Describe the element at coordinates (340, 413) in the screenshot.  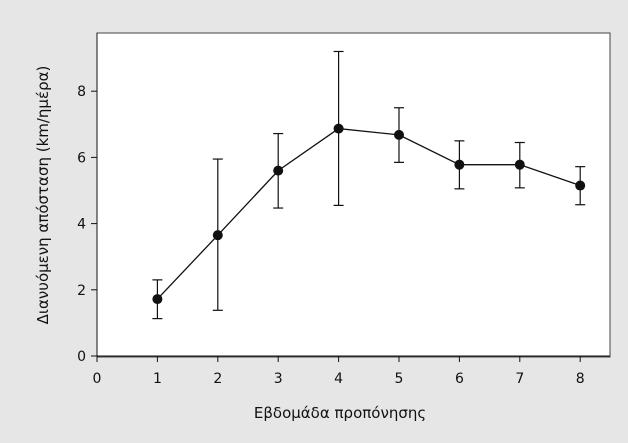
I see `x-axis-label: Εβδομάδα προπόνησης` at that location.